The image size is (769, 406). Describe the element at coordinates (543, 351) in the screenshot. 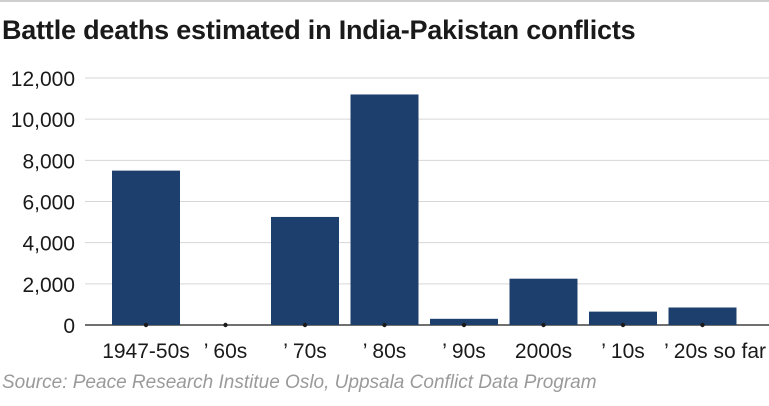

I see `x-tick-label: 2000s` at that location.